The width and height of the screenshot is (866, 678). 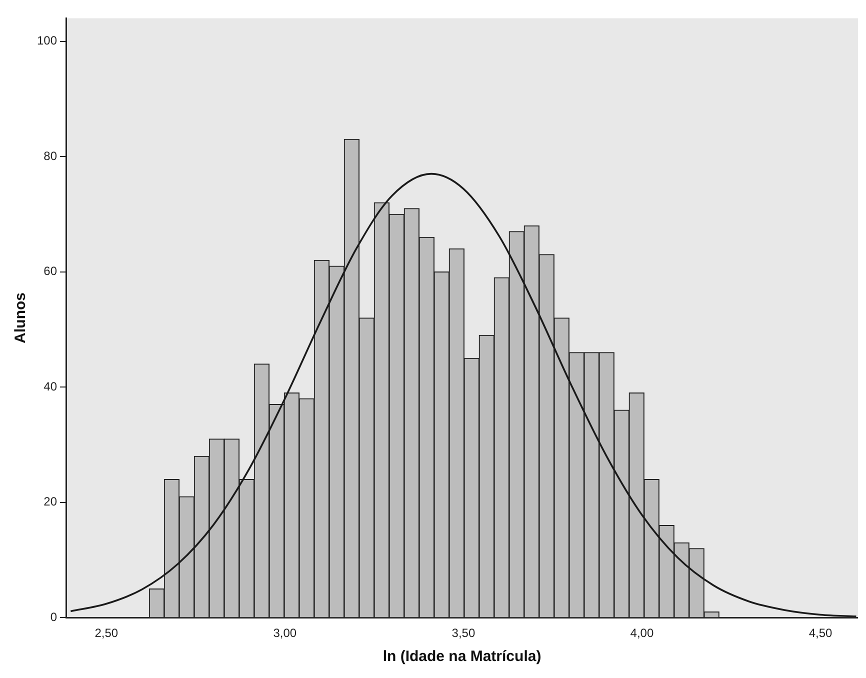 What do you see at coordinates (21, 318) in the screenshot?
I see `y-axis-title: Alunos` at bounding box center [21, 318].